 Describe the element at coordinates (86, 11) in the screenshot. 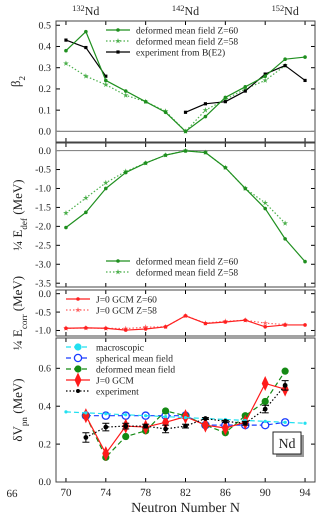

I see `text: $^{132}$Nd` at that location.